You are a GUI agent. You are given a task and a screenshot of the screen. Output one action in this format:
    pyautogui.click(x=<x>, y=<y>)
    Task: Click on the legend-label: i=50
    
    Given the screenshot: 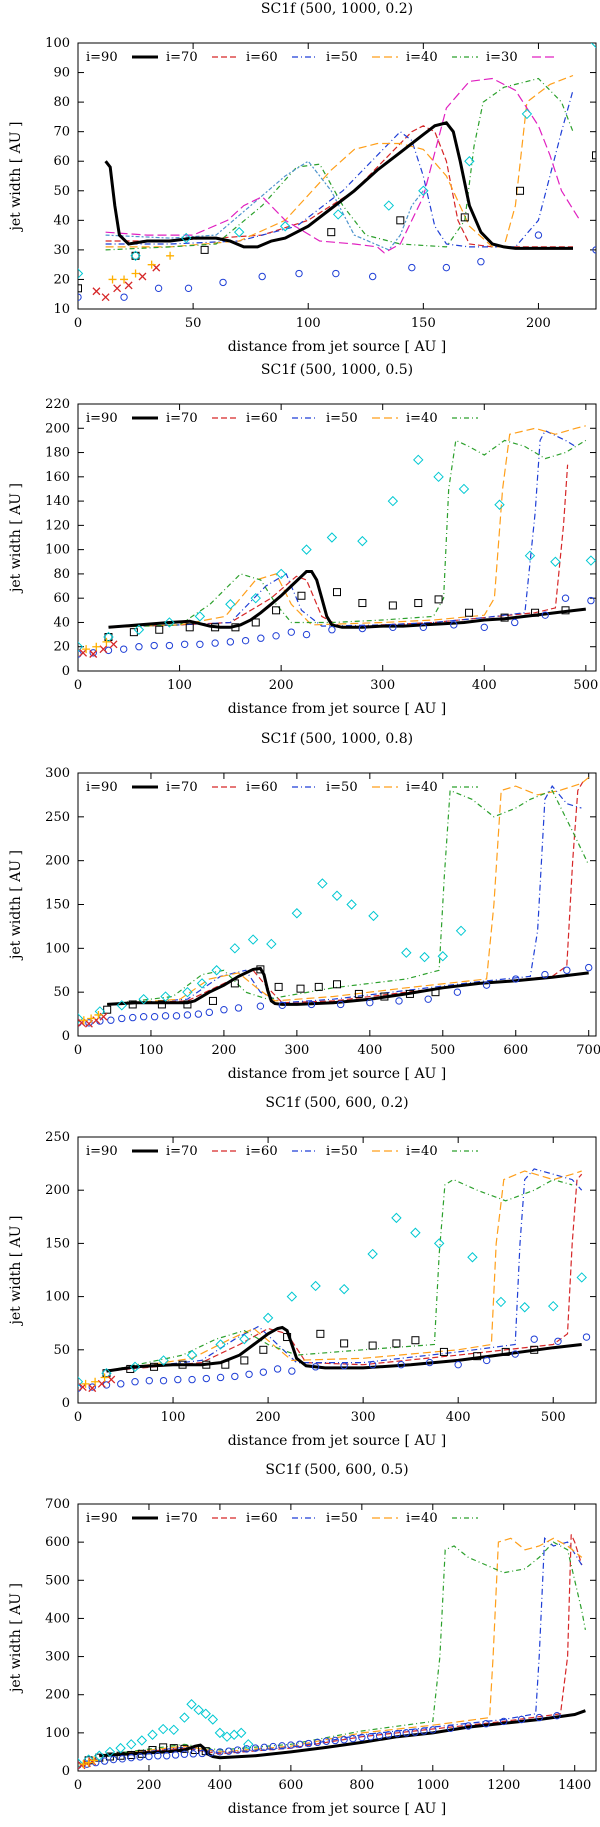 What is the action you would take?
    pyautogui.click(x=342, y=57)
    